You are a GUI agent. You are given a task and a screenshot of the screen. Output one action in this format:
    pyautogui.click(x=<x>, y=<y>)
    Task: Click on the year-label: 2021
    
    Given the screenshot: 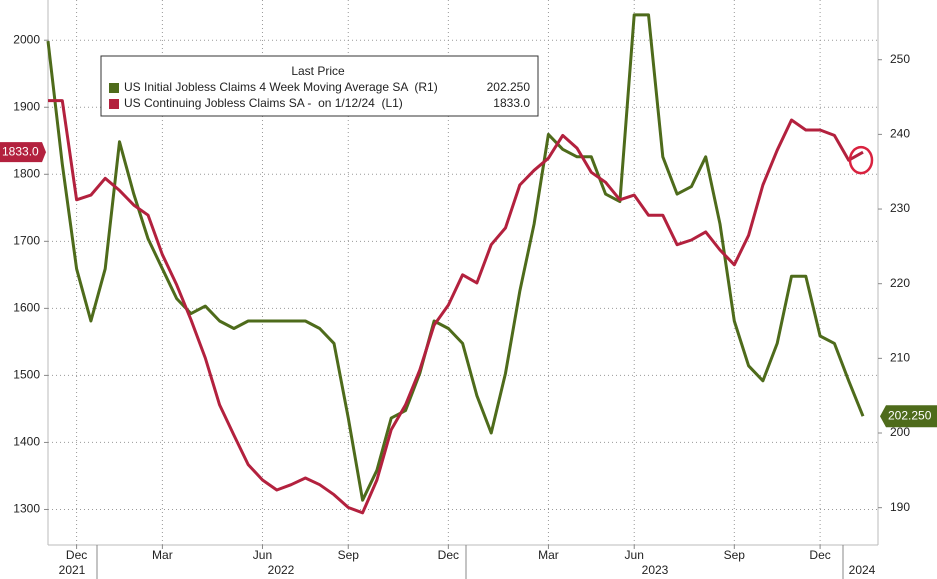 What is the action you would take?
    pyautogui.click(x=72, y=570)
    